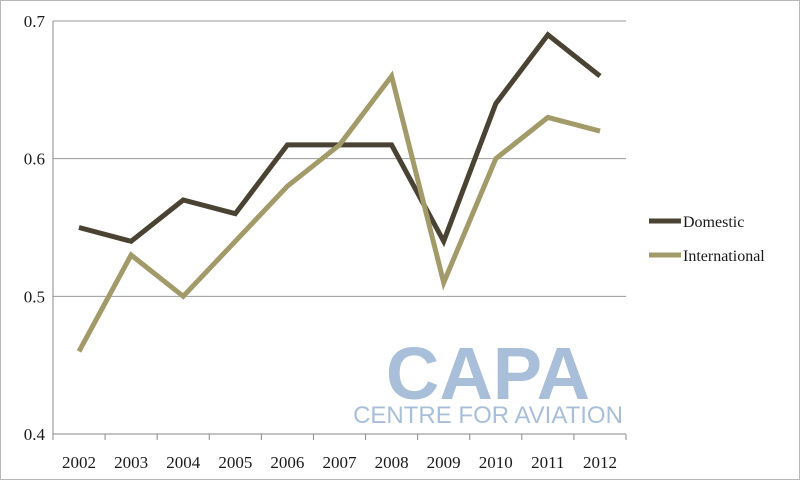 The image size is (800, 481). Describe the element at coordinates (35, 434) in the screenshot. I see `y-tick-label-0.4: 0.4` at that location.